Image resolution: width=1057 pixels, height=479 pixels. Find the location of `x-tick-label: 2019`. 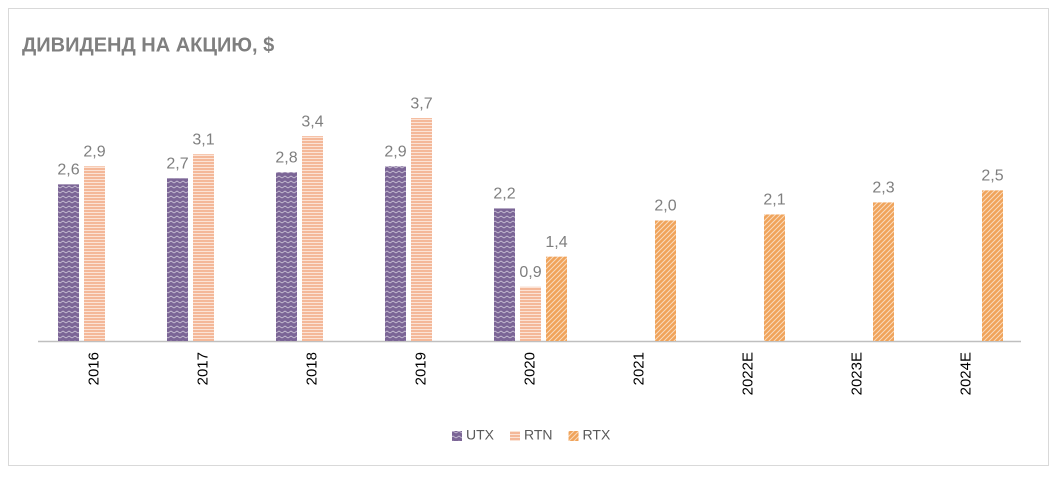

x-tick-label: 2019 is located at coordinates (420, 368).